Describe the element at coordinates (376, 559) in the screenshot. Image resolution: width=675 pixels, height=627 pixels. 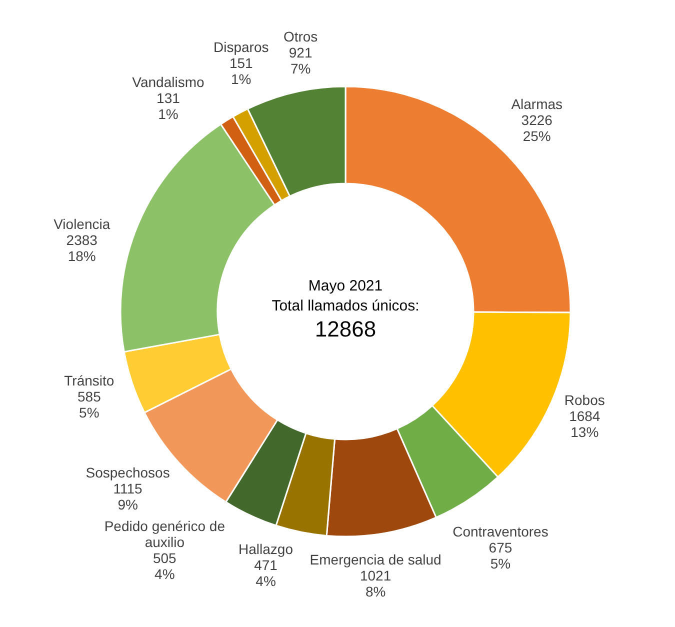
I see `slice-label: Emergencia de salud` at that location.